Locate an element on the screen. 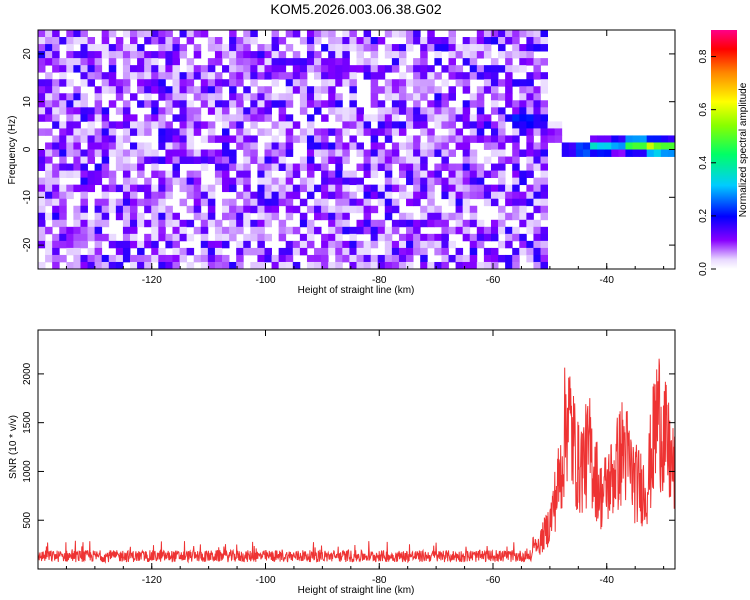  chart-title: KOM5.2026.003.06.38.G02 is located at coordinates (355, 9).